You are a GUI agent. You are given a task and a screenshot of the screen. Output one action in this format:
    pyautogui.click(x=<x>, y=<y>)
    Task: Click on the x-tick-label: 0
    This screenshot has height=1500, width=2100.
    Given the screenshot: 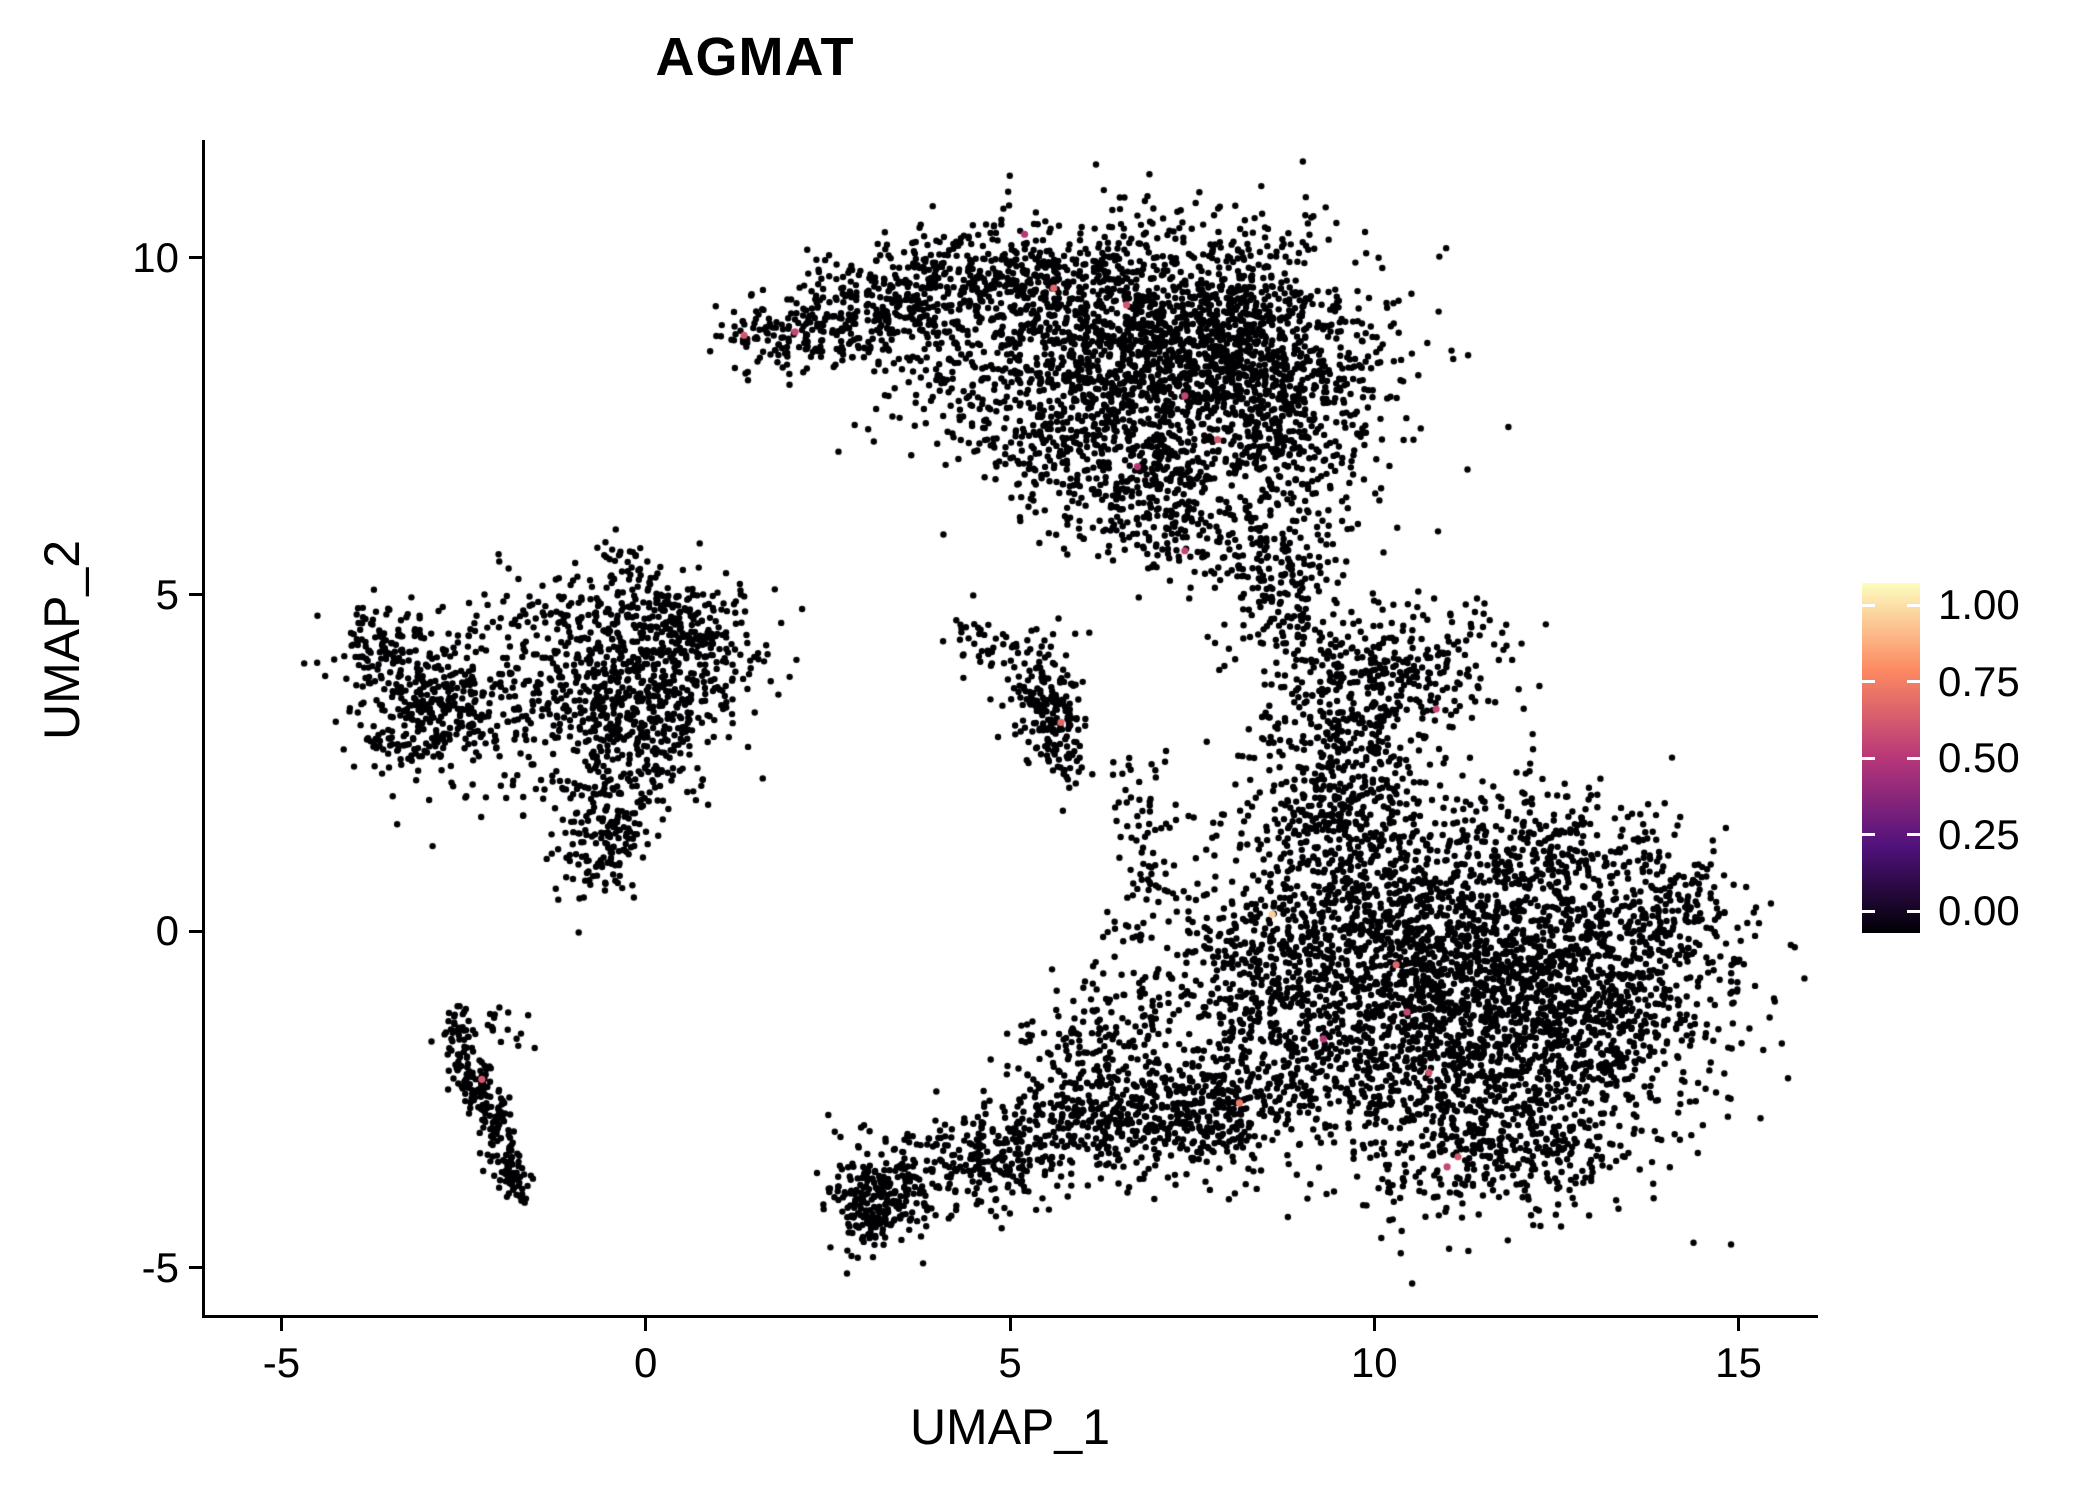 What is the action you would take?
    pyautogui.click(x=646, y=1362)
    